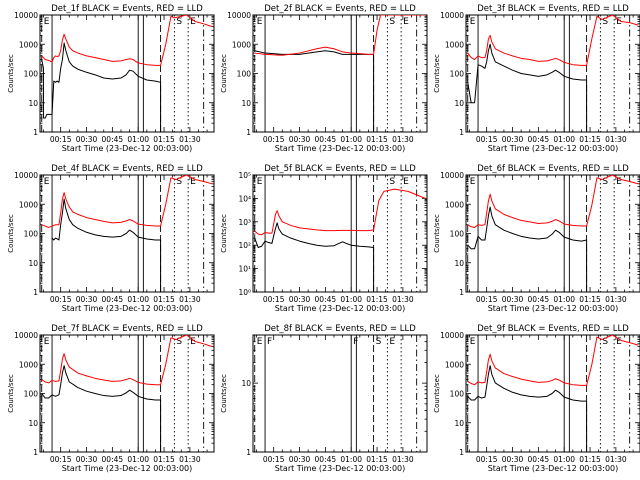  I want to click on y-axis: 10⁰ 10¹ 10² 10³ 10⁴ 10⁵, so click(332, 234).